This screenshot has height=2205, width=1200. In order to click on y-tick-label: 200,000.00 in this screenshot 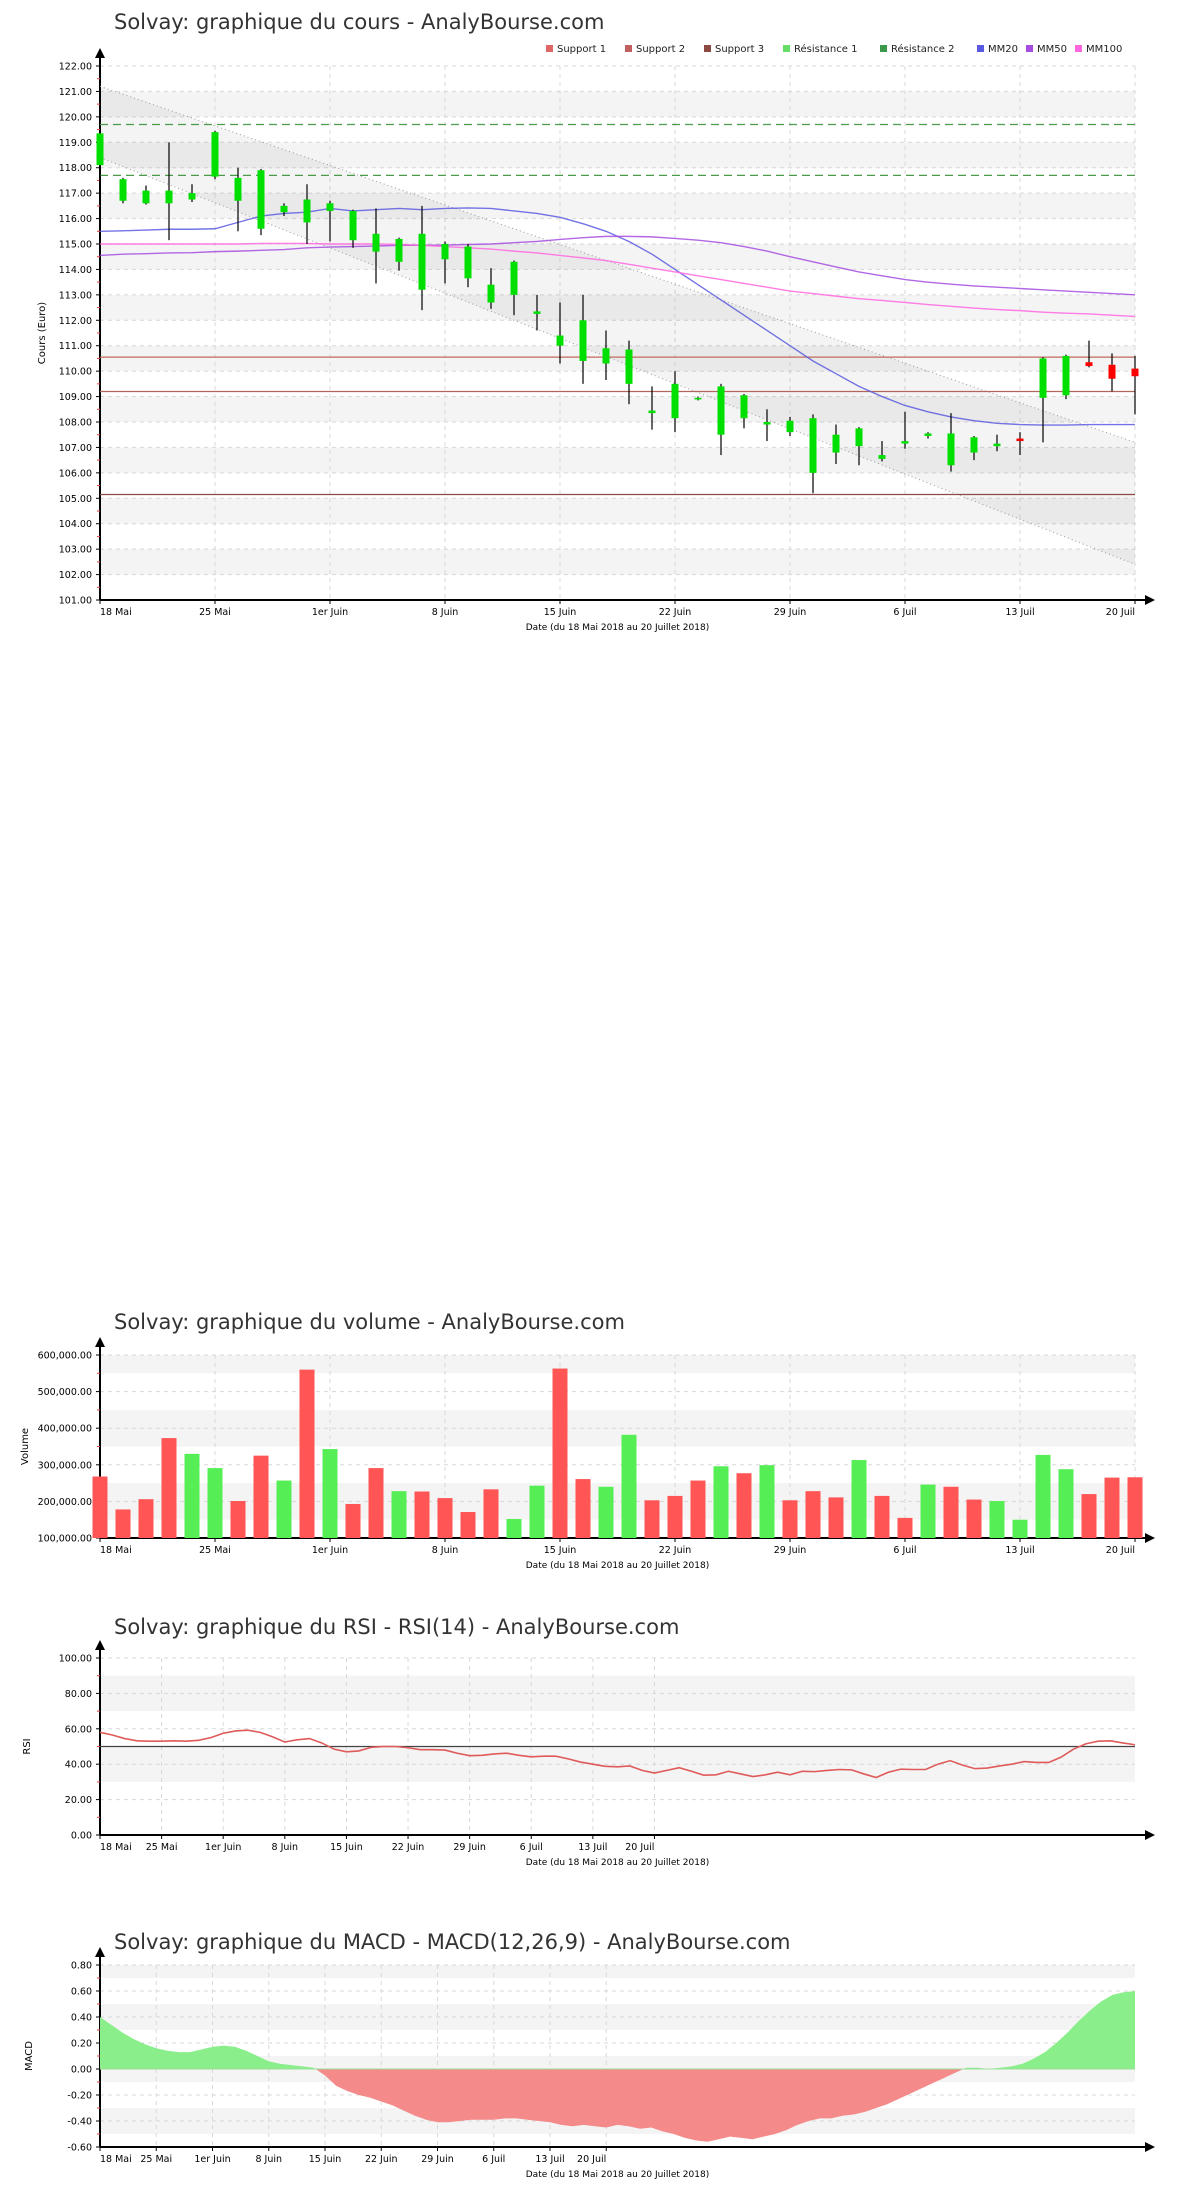, I will do `click(65, 1502)`.